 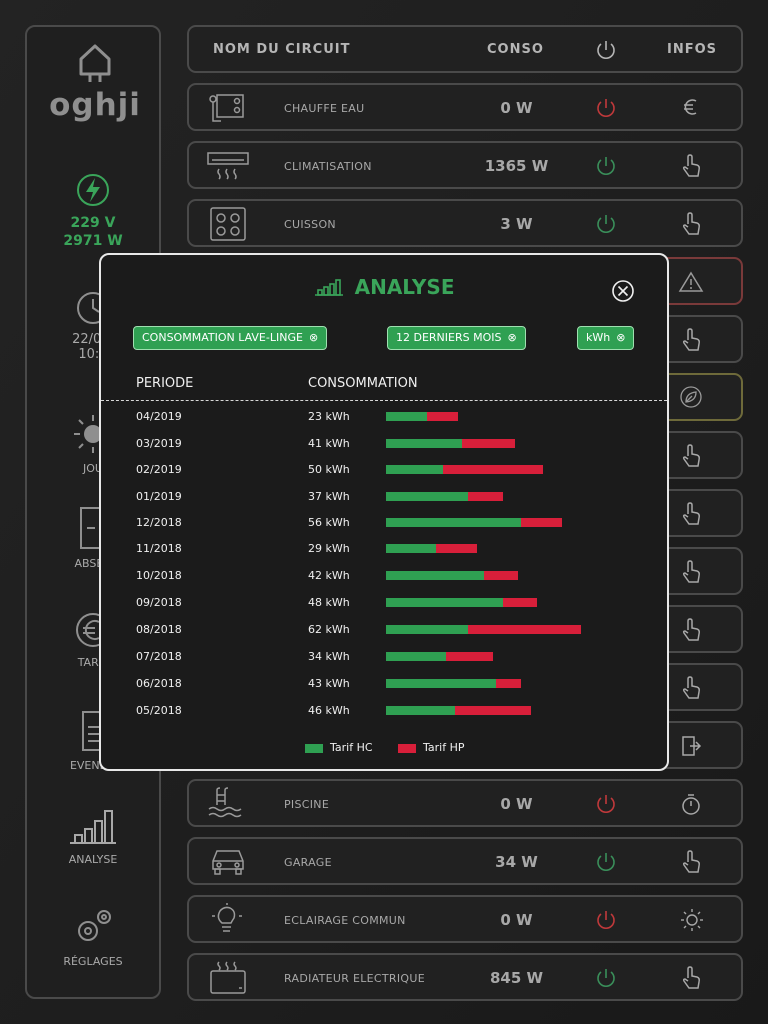 I want to click on car-icon, so click(x=228, y=862).